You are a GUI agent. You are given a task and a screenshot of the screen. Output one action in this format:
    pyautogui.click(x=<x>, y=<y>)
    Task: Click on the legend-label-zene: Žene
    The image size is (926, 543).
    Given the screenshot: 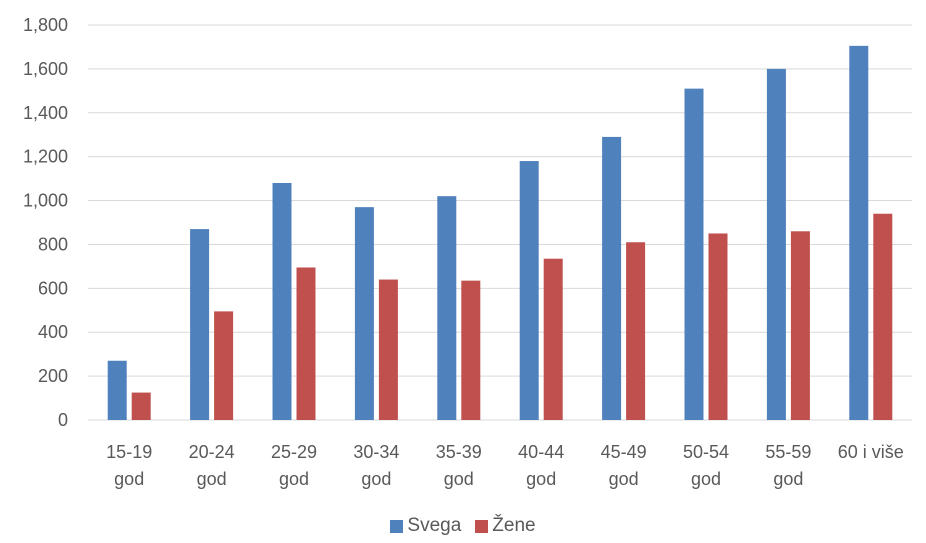 What is the action you would take?
    pyautogui.click(x=514, y=525)
    